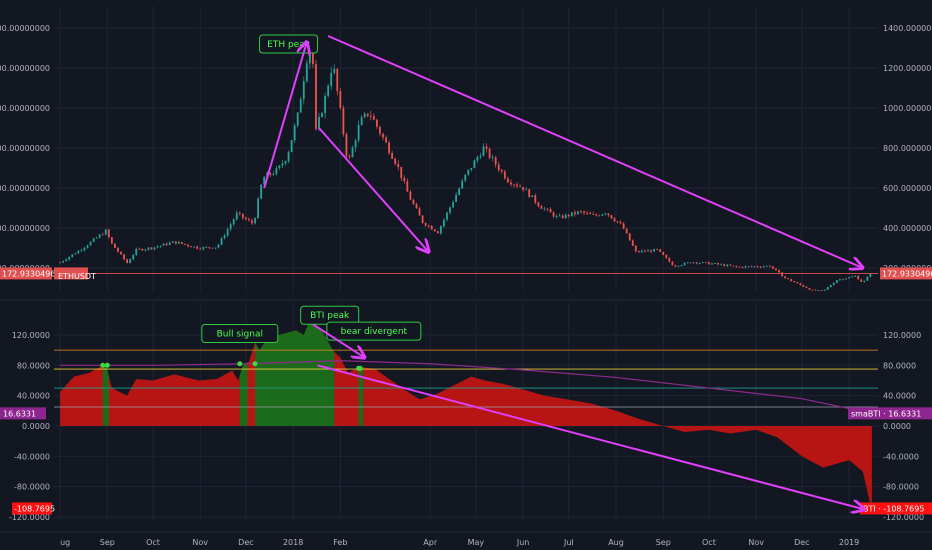 The width and height of the screenshot is (932, 550). I want to click on callout-bull-signal: Bull signal, so click(240, 334).